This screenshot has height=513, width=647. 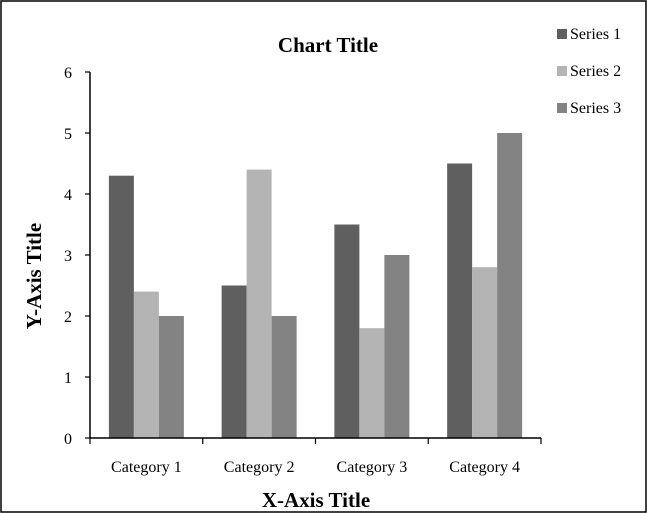 What do you see at coordinates (316, 500) in the screenshot?
I see `x-axis-title: X-Axis Title` at bounding box center [316, 500].